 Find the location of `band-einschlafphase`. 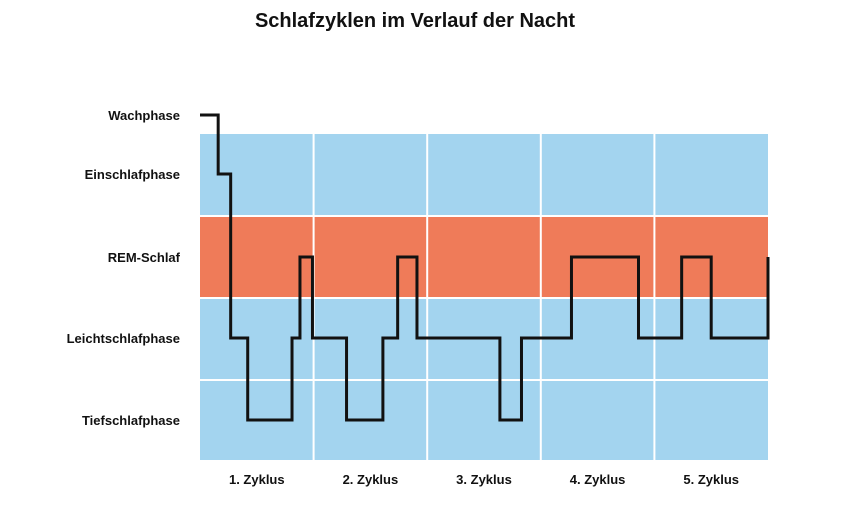

band-einschlafphase is located at coordinates (484, 175).